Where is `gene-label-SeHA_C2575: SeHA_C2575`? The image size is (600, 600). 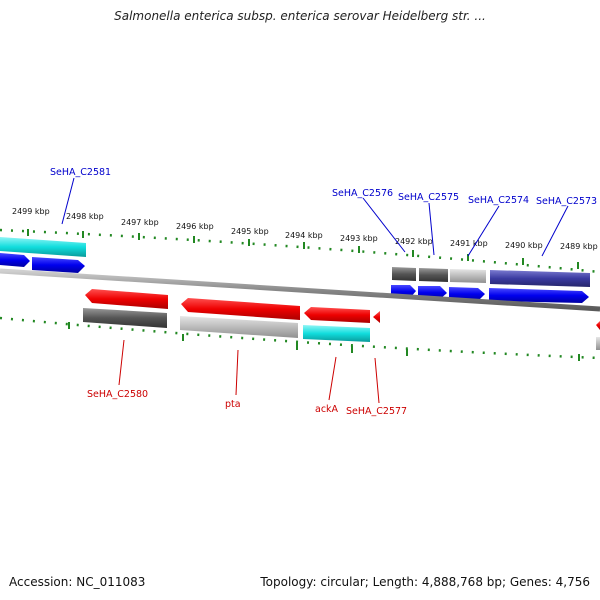 gene-label-SeHA_C2575: SeHA_C2575 is located at coordinates (428, 197).